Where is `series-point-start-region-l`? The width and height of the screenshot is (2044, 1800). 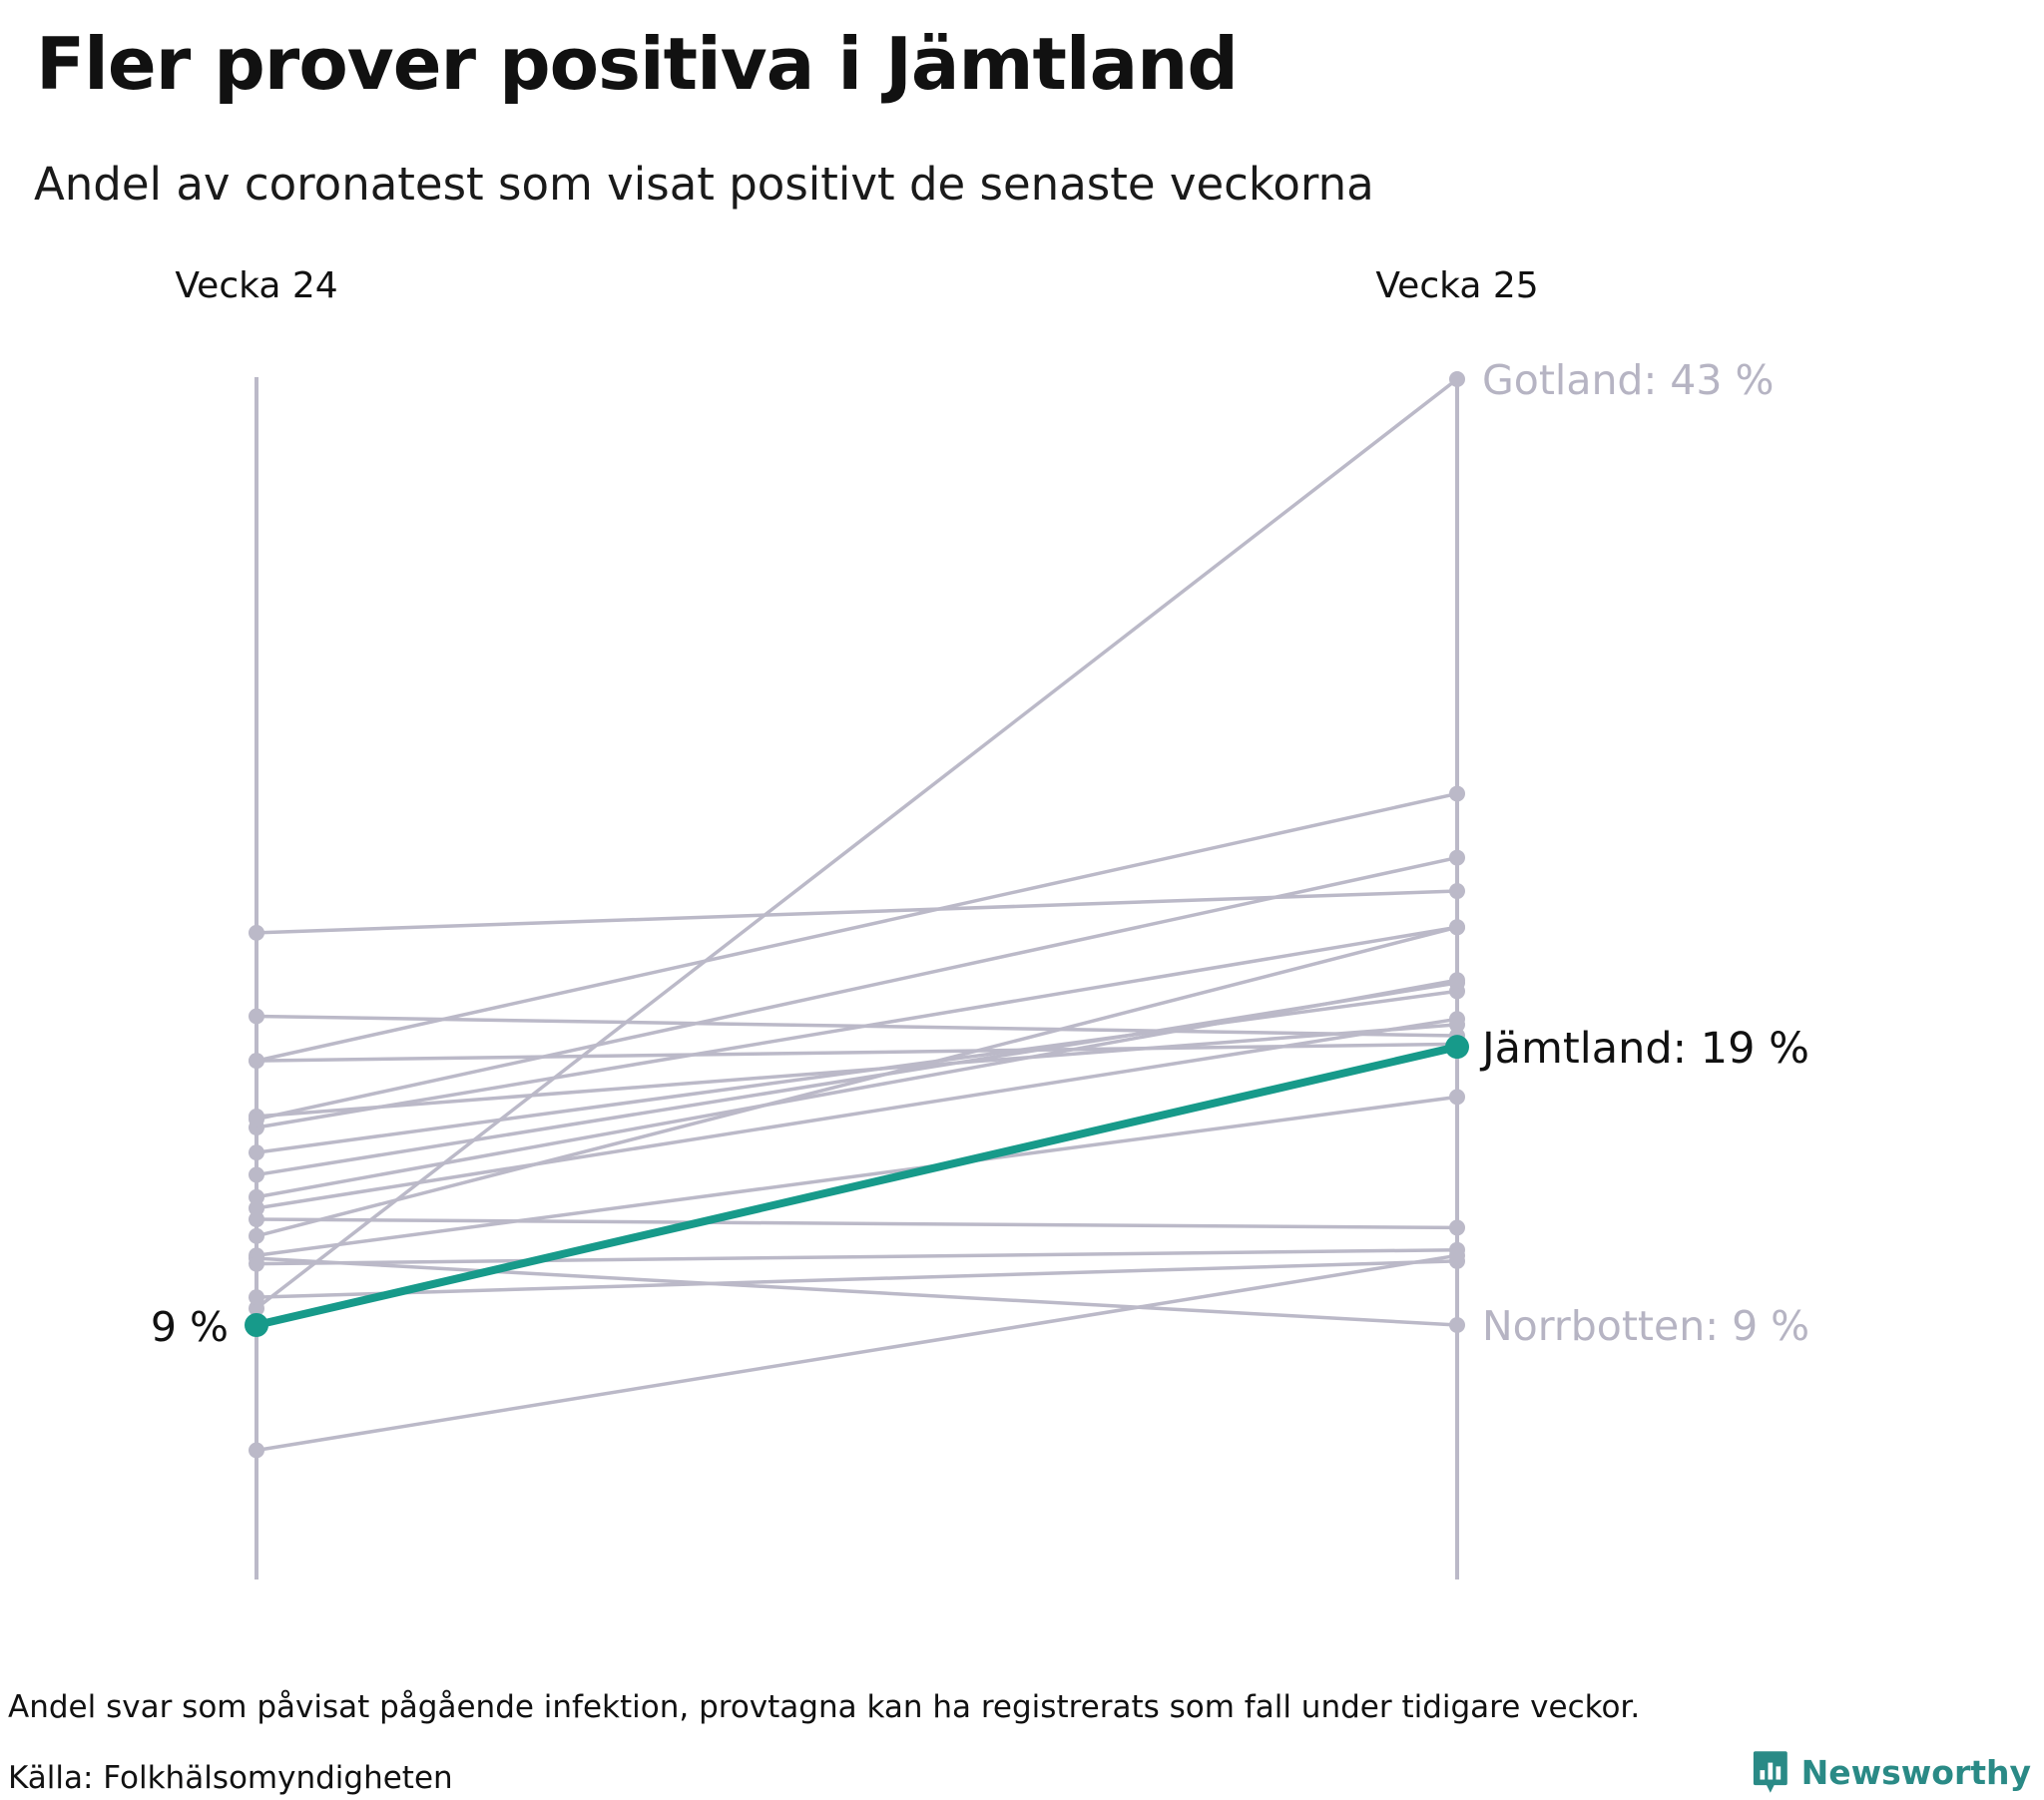
series-point-start-region-l is located at coordinates (256, 932).